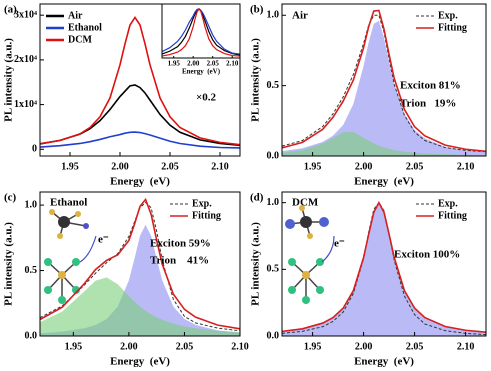 The width and height of the screenshot is (491, 371). I want to click on annotation: DCM, so click(305, 203).